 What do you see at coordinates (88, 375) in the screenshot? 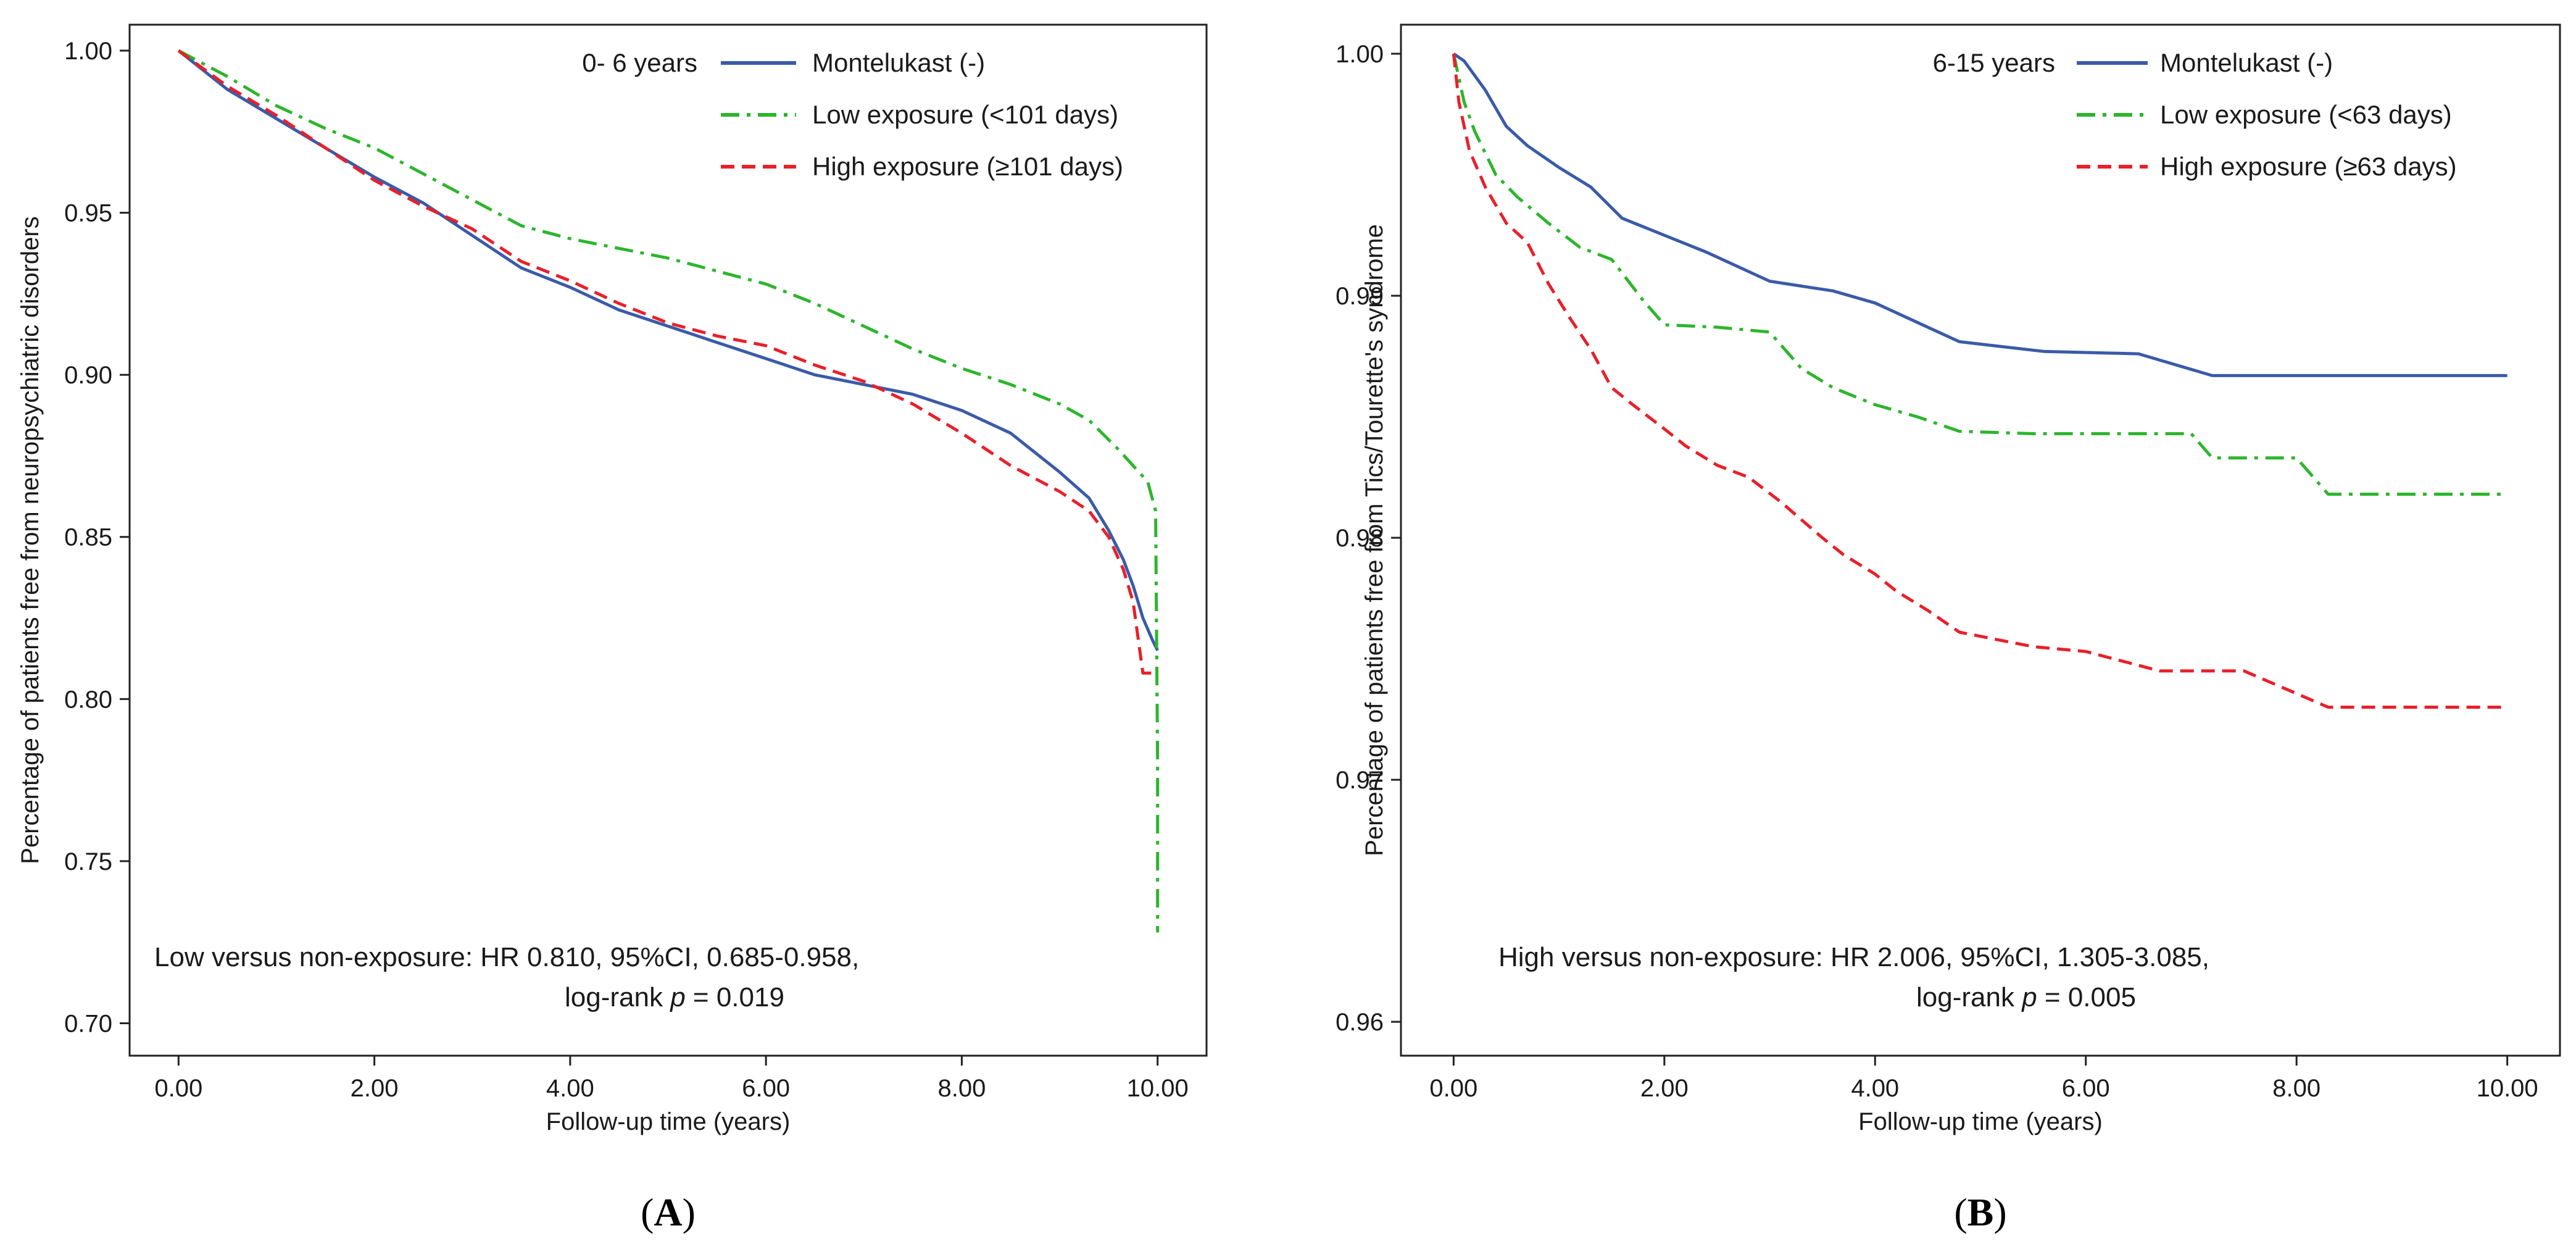
I see `y-tick-label: 0.90` at bounding box center [88, 375].